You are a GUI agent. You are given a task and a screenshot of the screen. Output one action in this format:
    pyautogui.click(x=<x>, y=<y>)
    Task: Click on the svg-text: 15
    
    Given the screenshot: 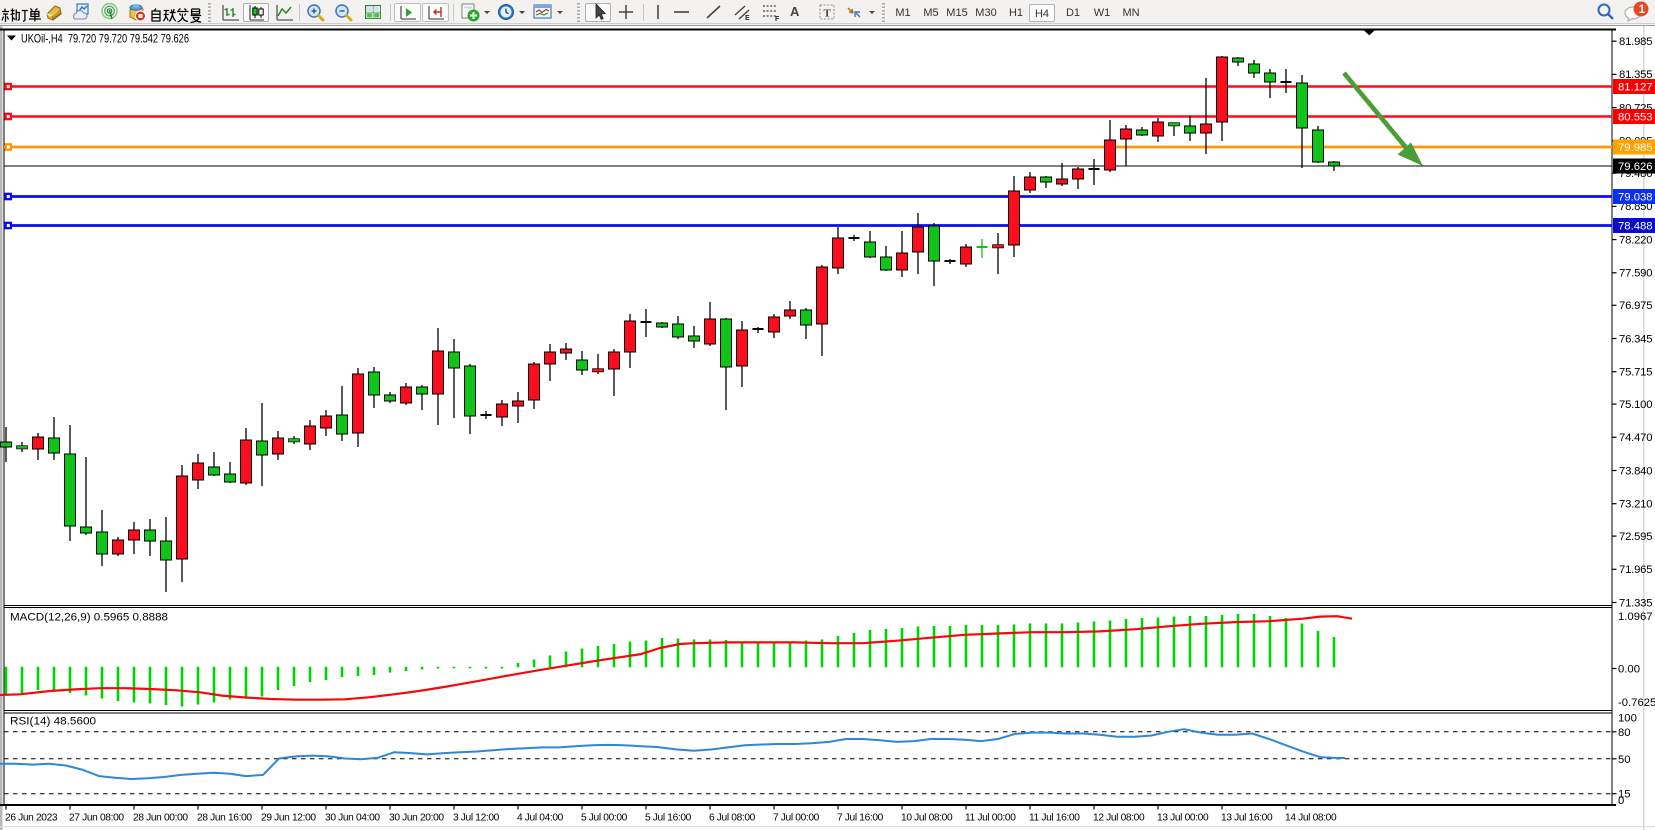 What is the action you would take?
    pyautogui.click(x=1624, y=795)
    